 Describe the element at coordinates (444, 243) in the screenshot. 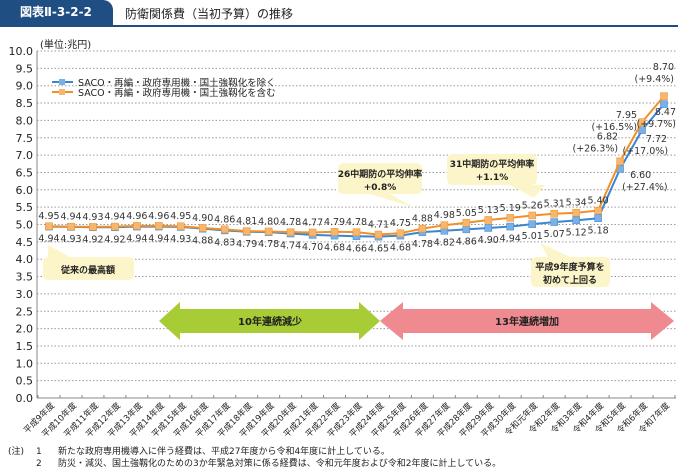

I see `data-label-excluding: 4.82` at that location.